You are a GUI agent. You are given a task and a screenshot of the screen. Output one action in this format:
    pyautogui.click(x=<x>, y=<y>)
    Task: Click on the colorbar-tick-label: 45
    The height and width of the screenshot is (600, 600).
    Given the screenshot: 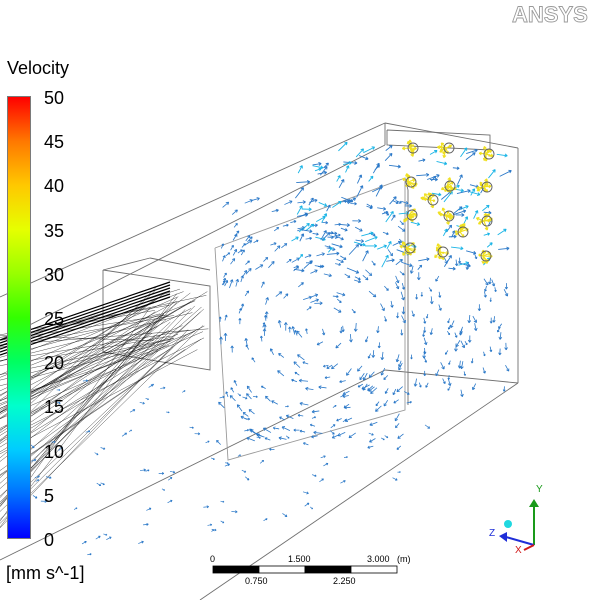 What is the action you would take?
    pyautogui.click(x=54, y=142)
    